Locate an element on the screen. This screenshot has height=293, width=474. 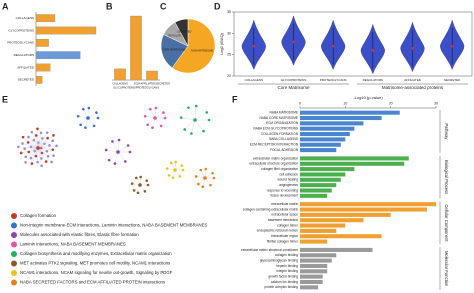
category-label: protein complex binding is located at coordinates (281, 287).